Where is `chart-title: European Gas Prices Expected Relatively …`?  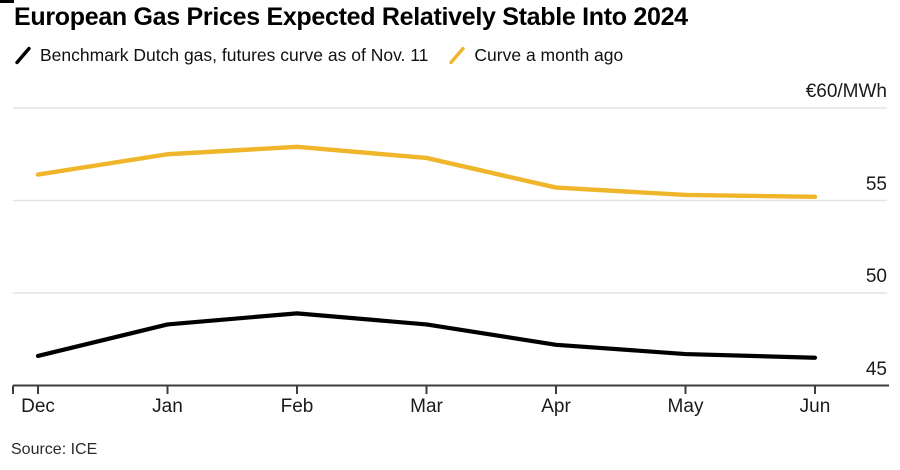
chart-title: European Gas Prices Expected Relatively … is located at coordinates (351, 17).